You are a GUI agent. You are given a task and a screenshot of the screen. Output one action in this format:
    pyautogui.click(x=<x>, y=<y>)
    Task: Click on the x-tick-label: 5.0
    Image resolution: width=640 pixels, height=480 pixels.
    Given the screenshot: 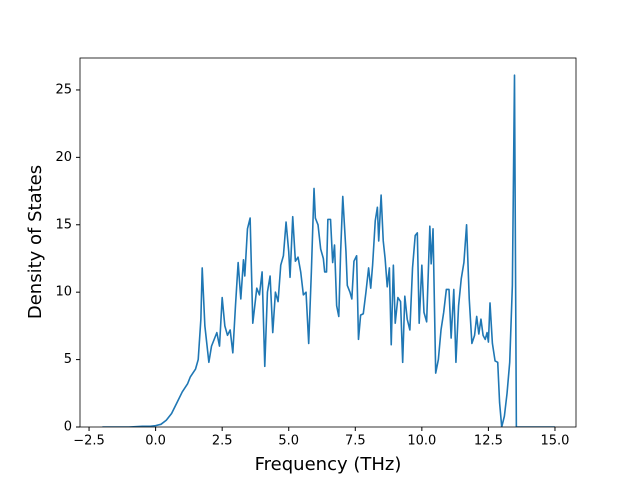 What is the action you would take?
    pyautogui.click(x=288, y=441)
    